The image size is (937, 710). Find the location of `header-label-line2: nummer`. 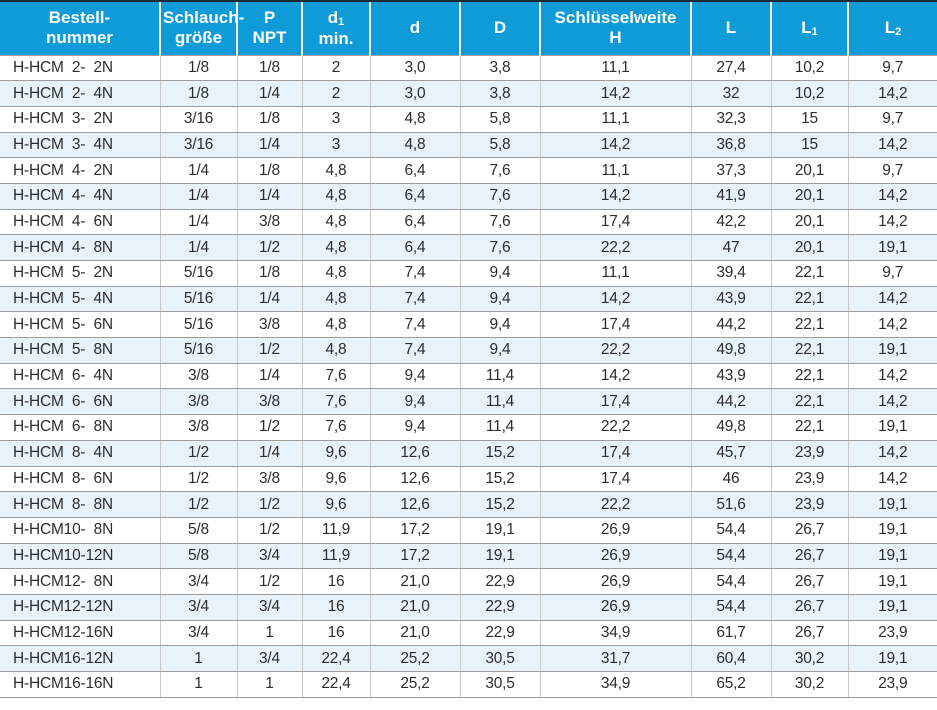

header-label-line2: nummer is located at coordinates (79, 38).